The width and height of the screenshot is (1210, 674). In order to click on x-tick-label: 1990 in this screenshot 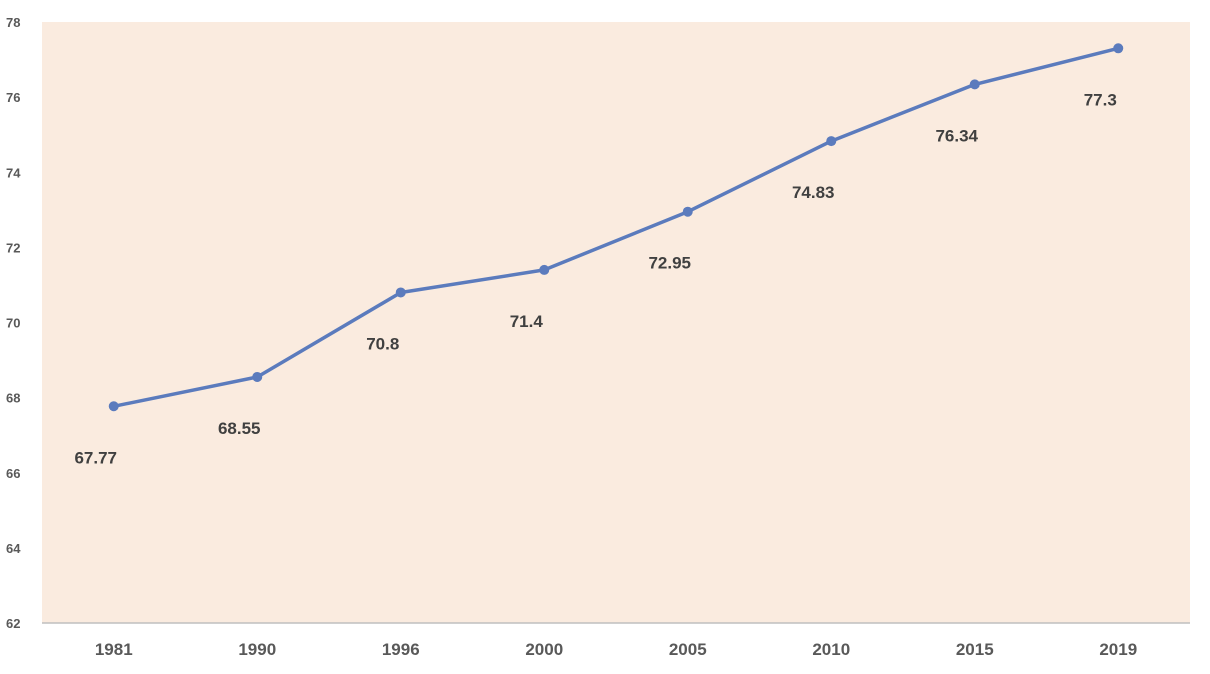, I will do `click(257, 649)`.